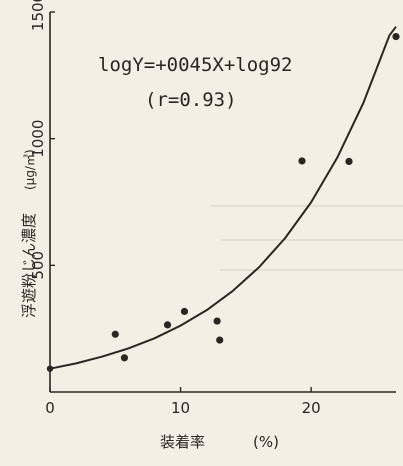  I want to click on x-tick-label: 0, so click(50, 408).